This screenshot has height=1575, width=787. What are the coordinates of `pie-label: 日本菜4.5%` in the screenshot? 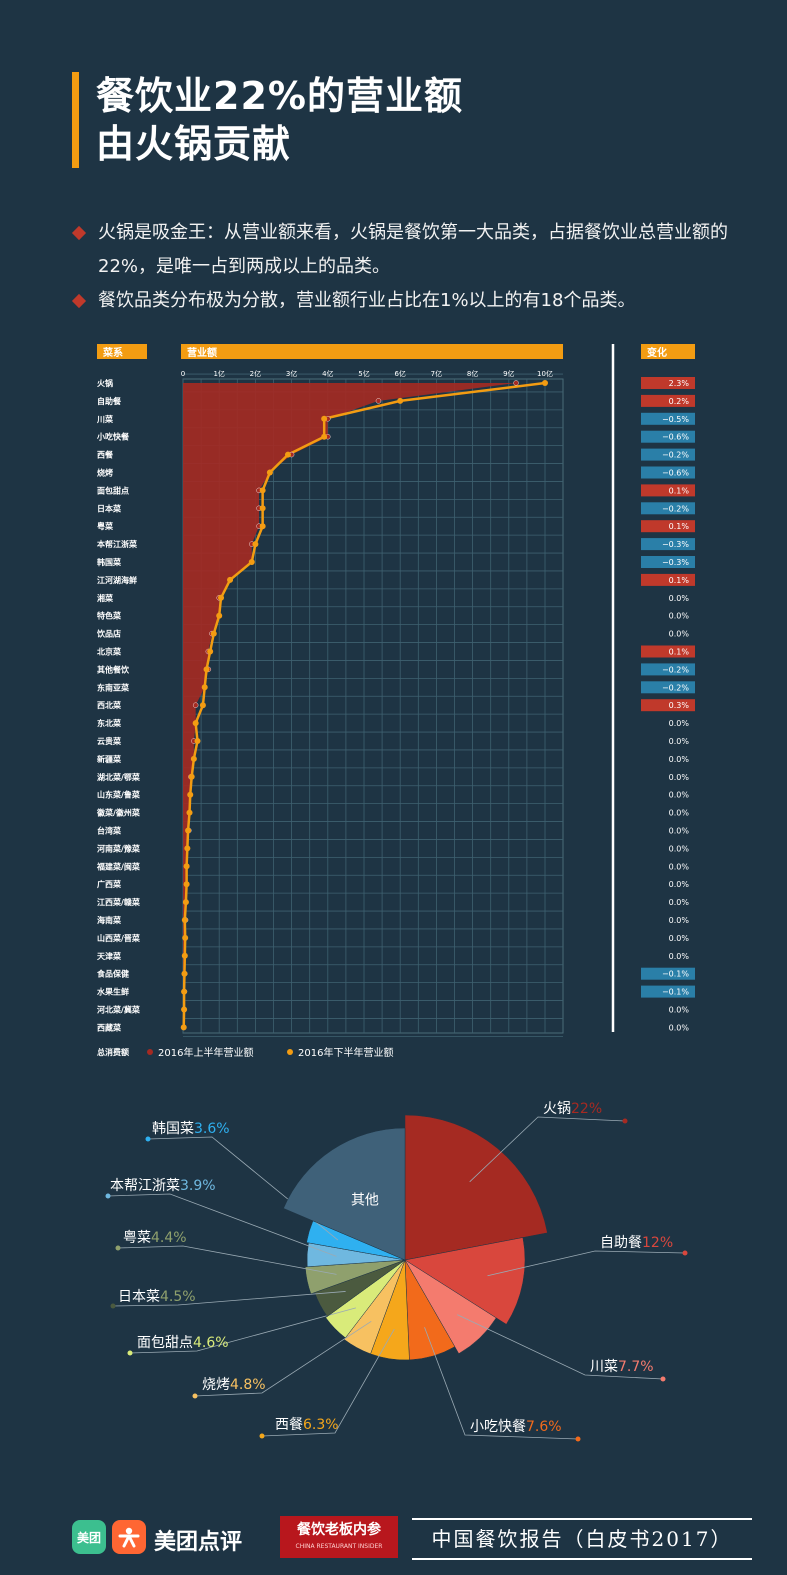 It's located at (157, 1297).